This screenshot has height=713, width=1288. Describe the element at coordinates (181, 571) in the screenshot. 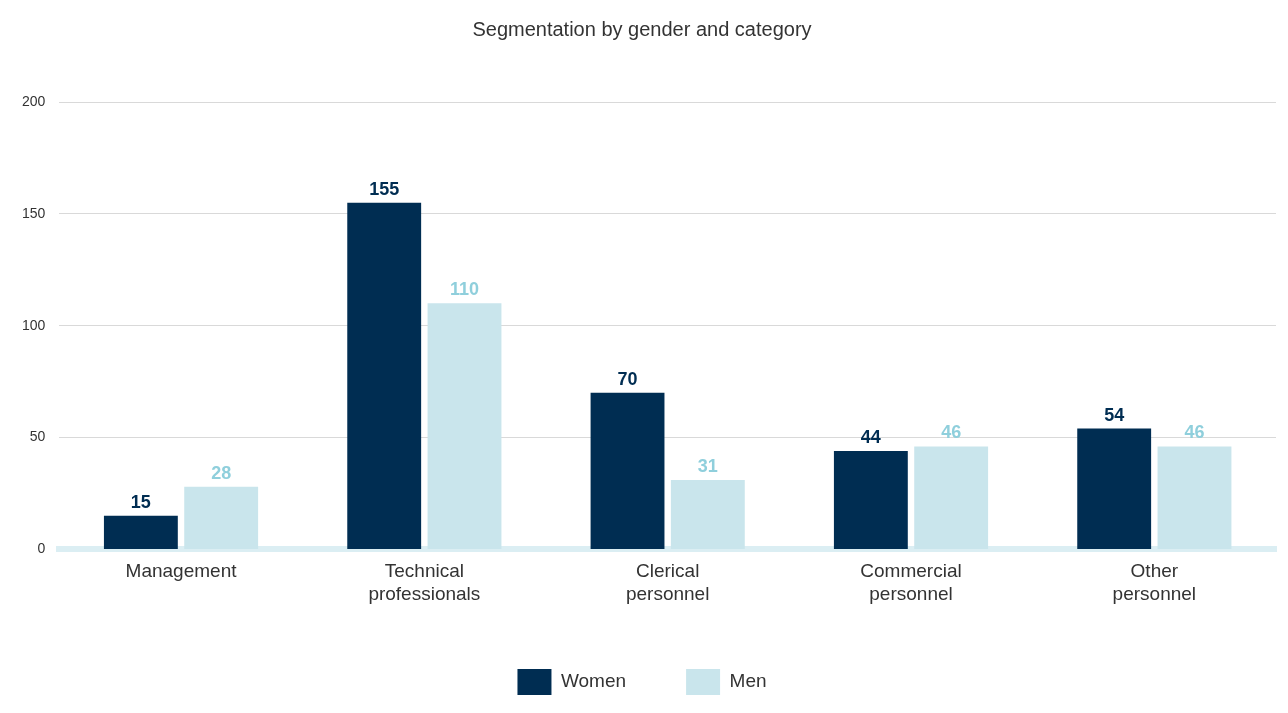

I see `x-tick-label: Management` at that location.